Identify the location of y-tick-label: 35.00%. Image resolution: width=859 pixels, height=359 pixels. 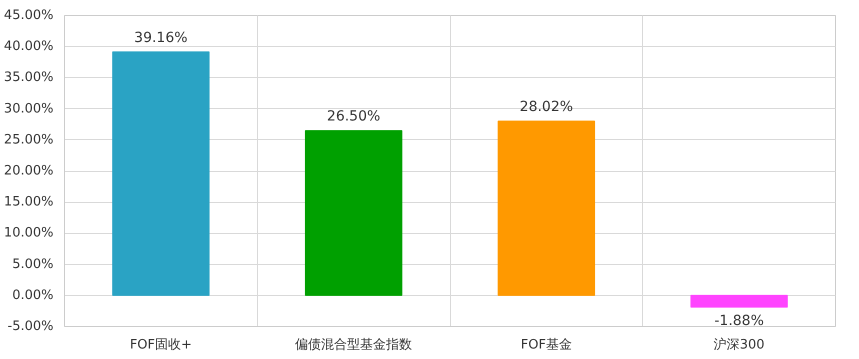
(29, 78).